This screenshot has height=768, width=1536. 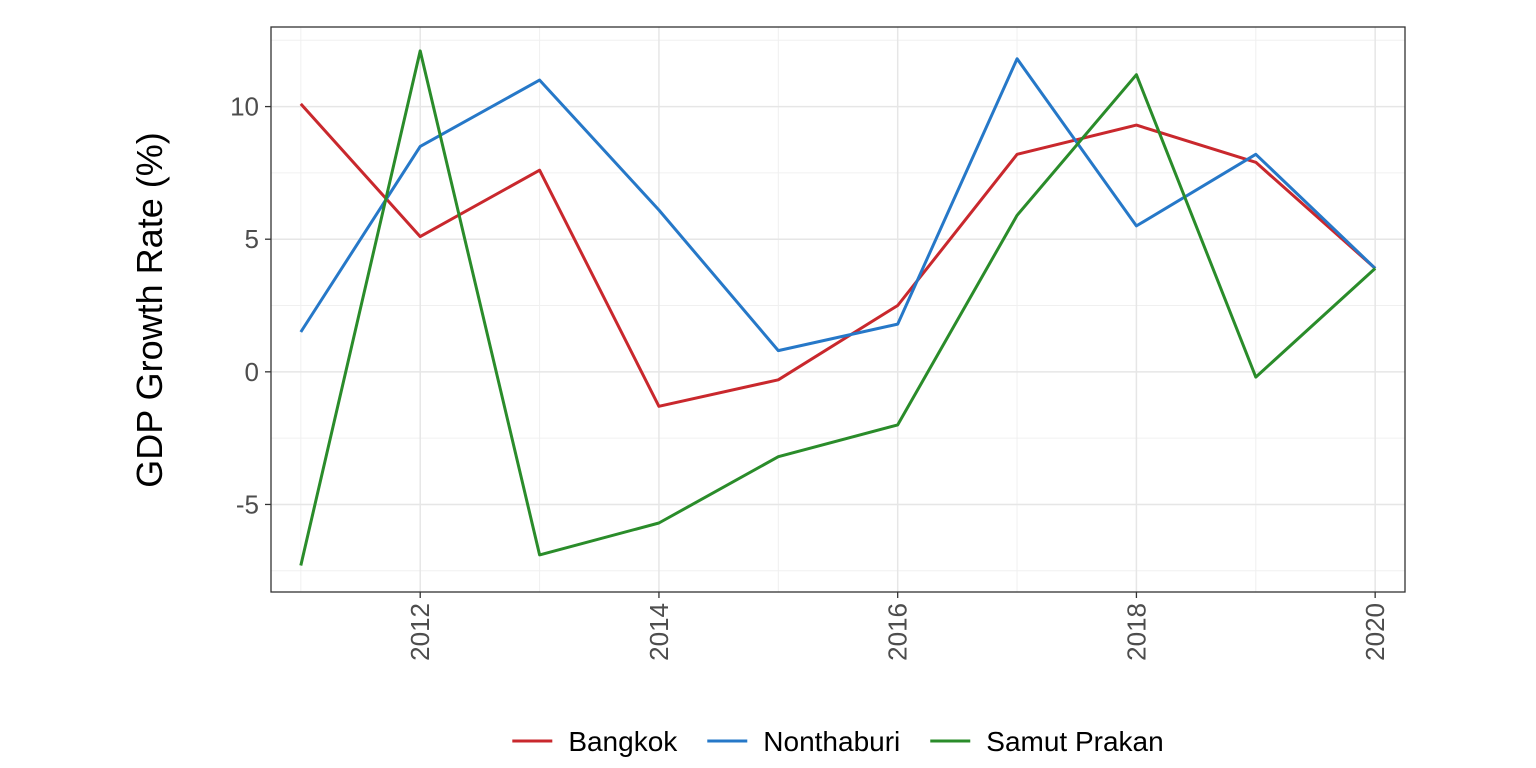 What do you see at coordinates (659, 632) in the screenshot?
I see `x-tick-label: 2014` at bounding box center [659, 632].